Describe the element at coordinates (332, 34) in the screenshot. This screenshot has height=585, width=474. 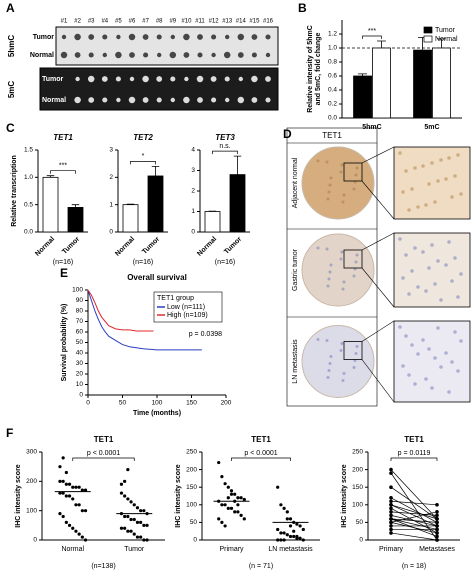
I see `y-tick-label: 1.2` at that location.